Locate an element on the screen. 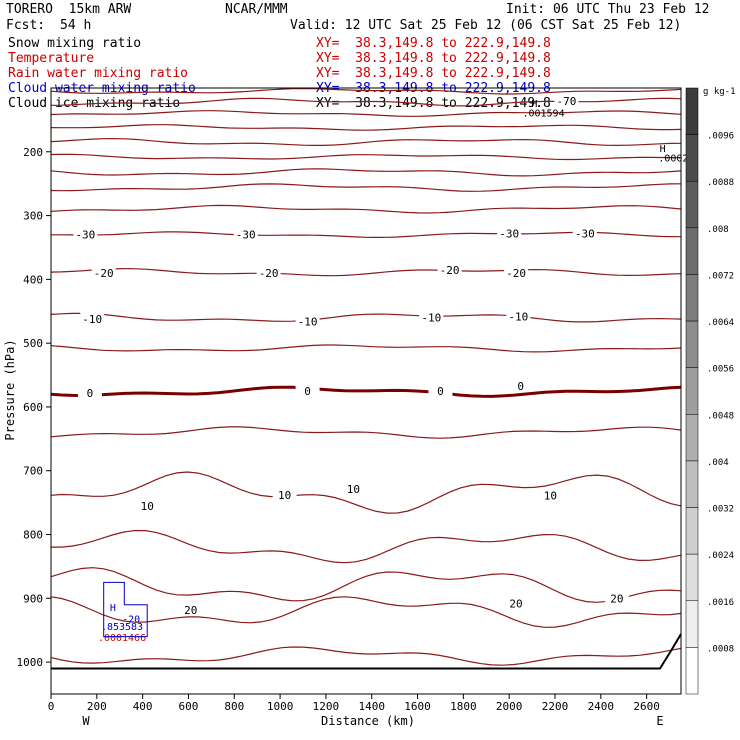 This screenshot has width=740, height=740. x-tick-label-2400: 2400 is located at coordinates (601, 706).